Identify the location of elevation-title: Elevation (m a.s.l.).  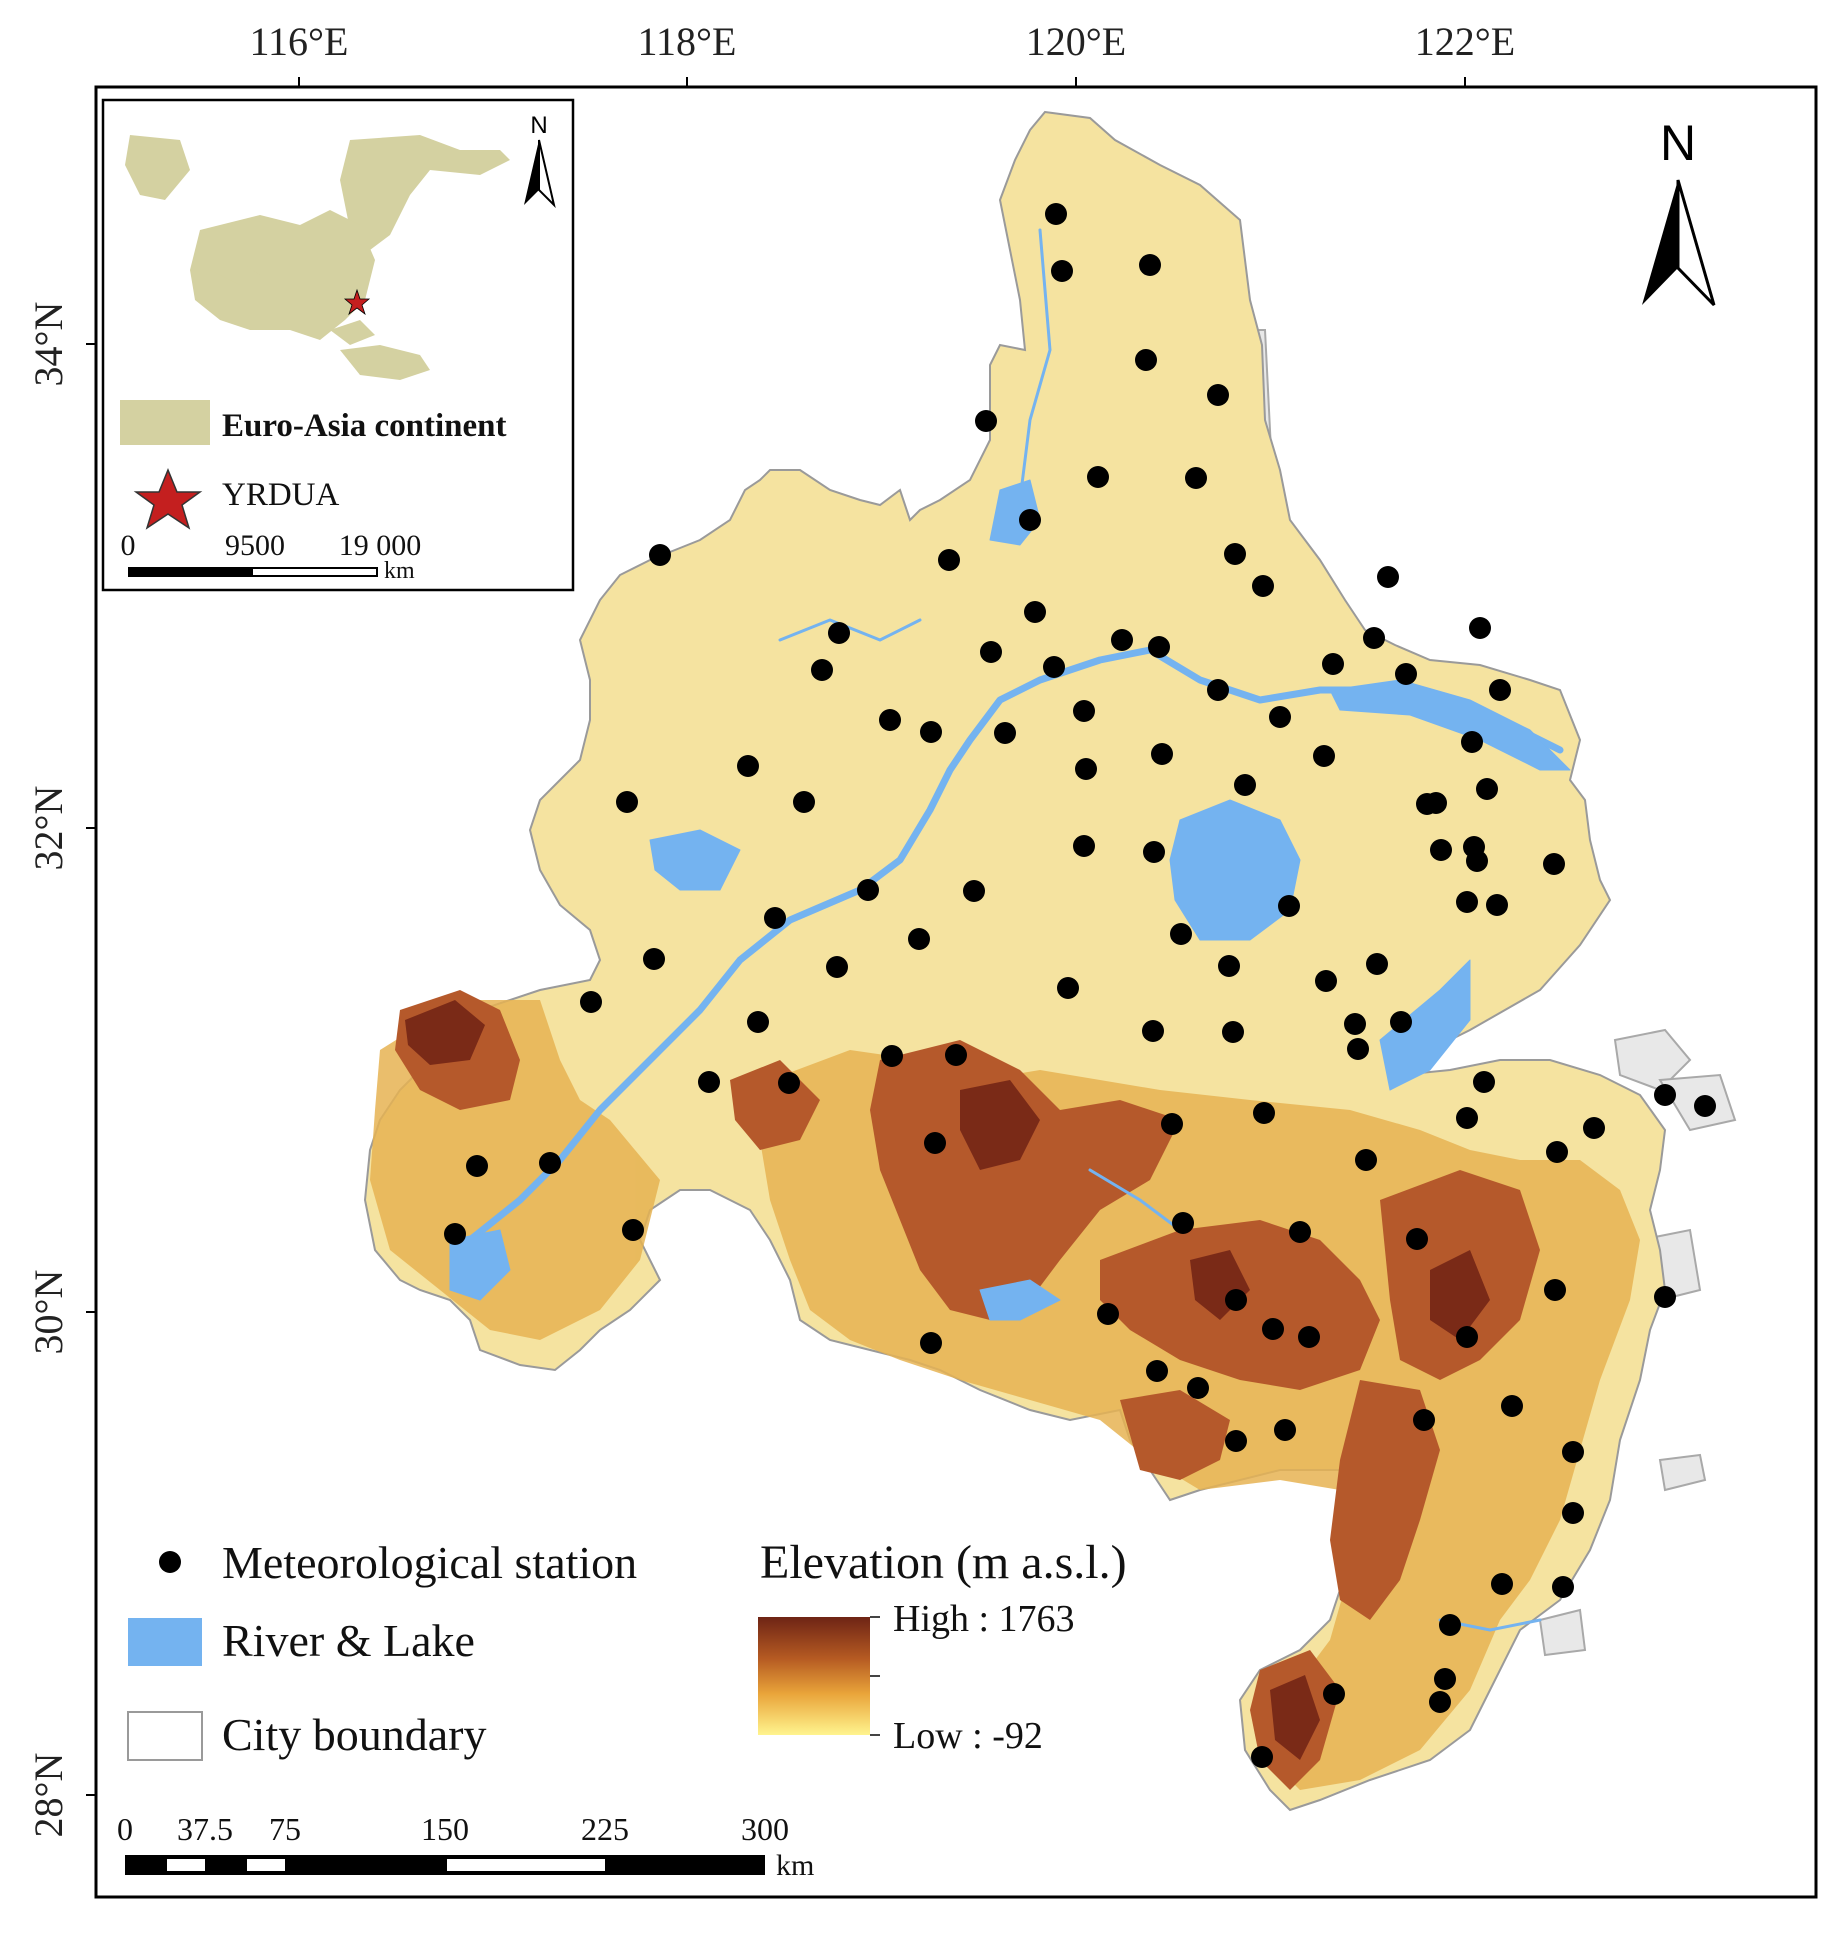
(943, 1562).